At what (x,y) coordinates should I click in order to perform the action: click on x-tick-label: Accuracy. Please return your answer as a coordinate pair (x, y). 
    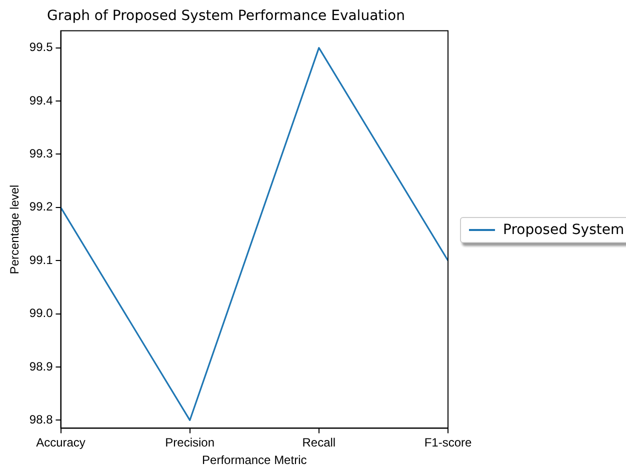
    Looking at the image, I should click on (61, 443).